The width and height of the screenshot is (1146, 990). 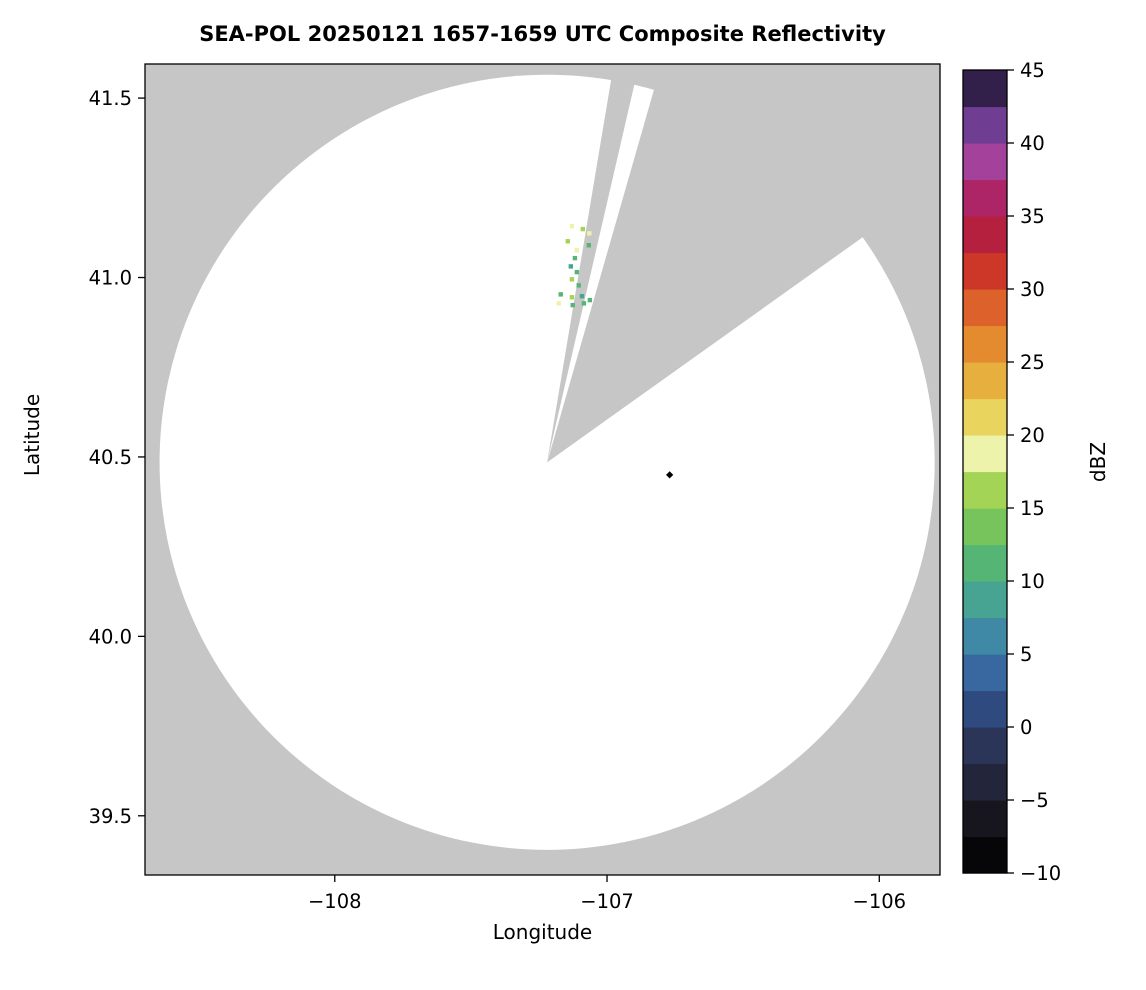 What do you see at coordinates (743, 263) in the screenshot?
I see `blocked-sector` at bounding box center [743, 263].